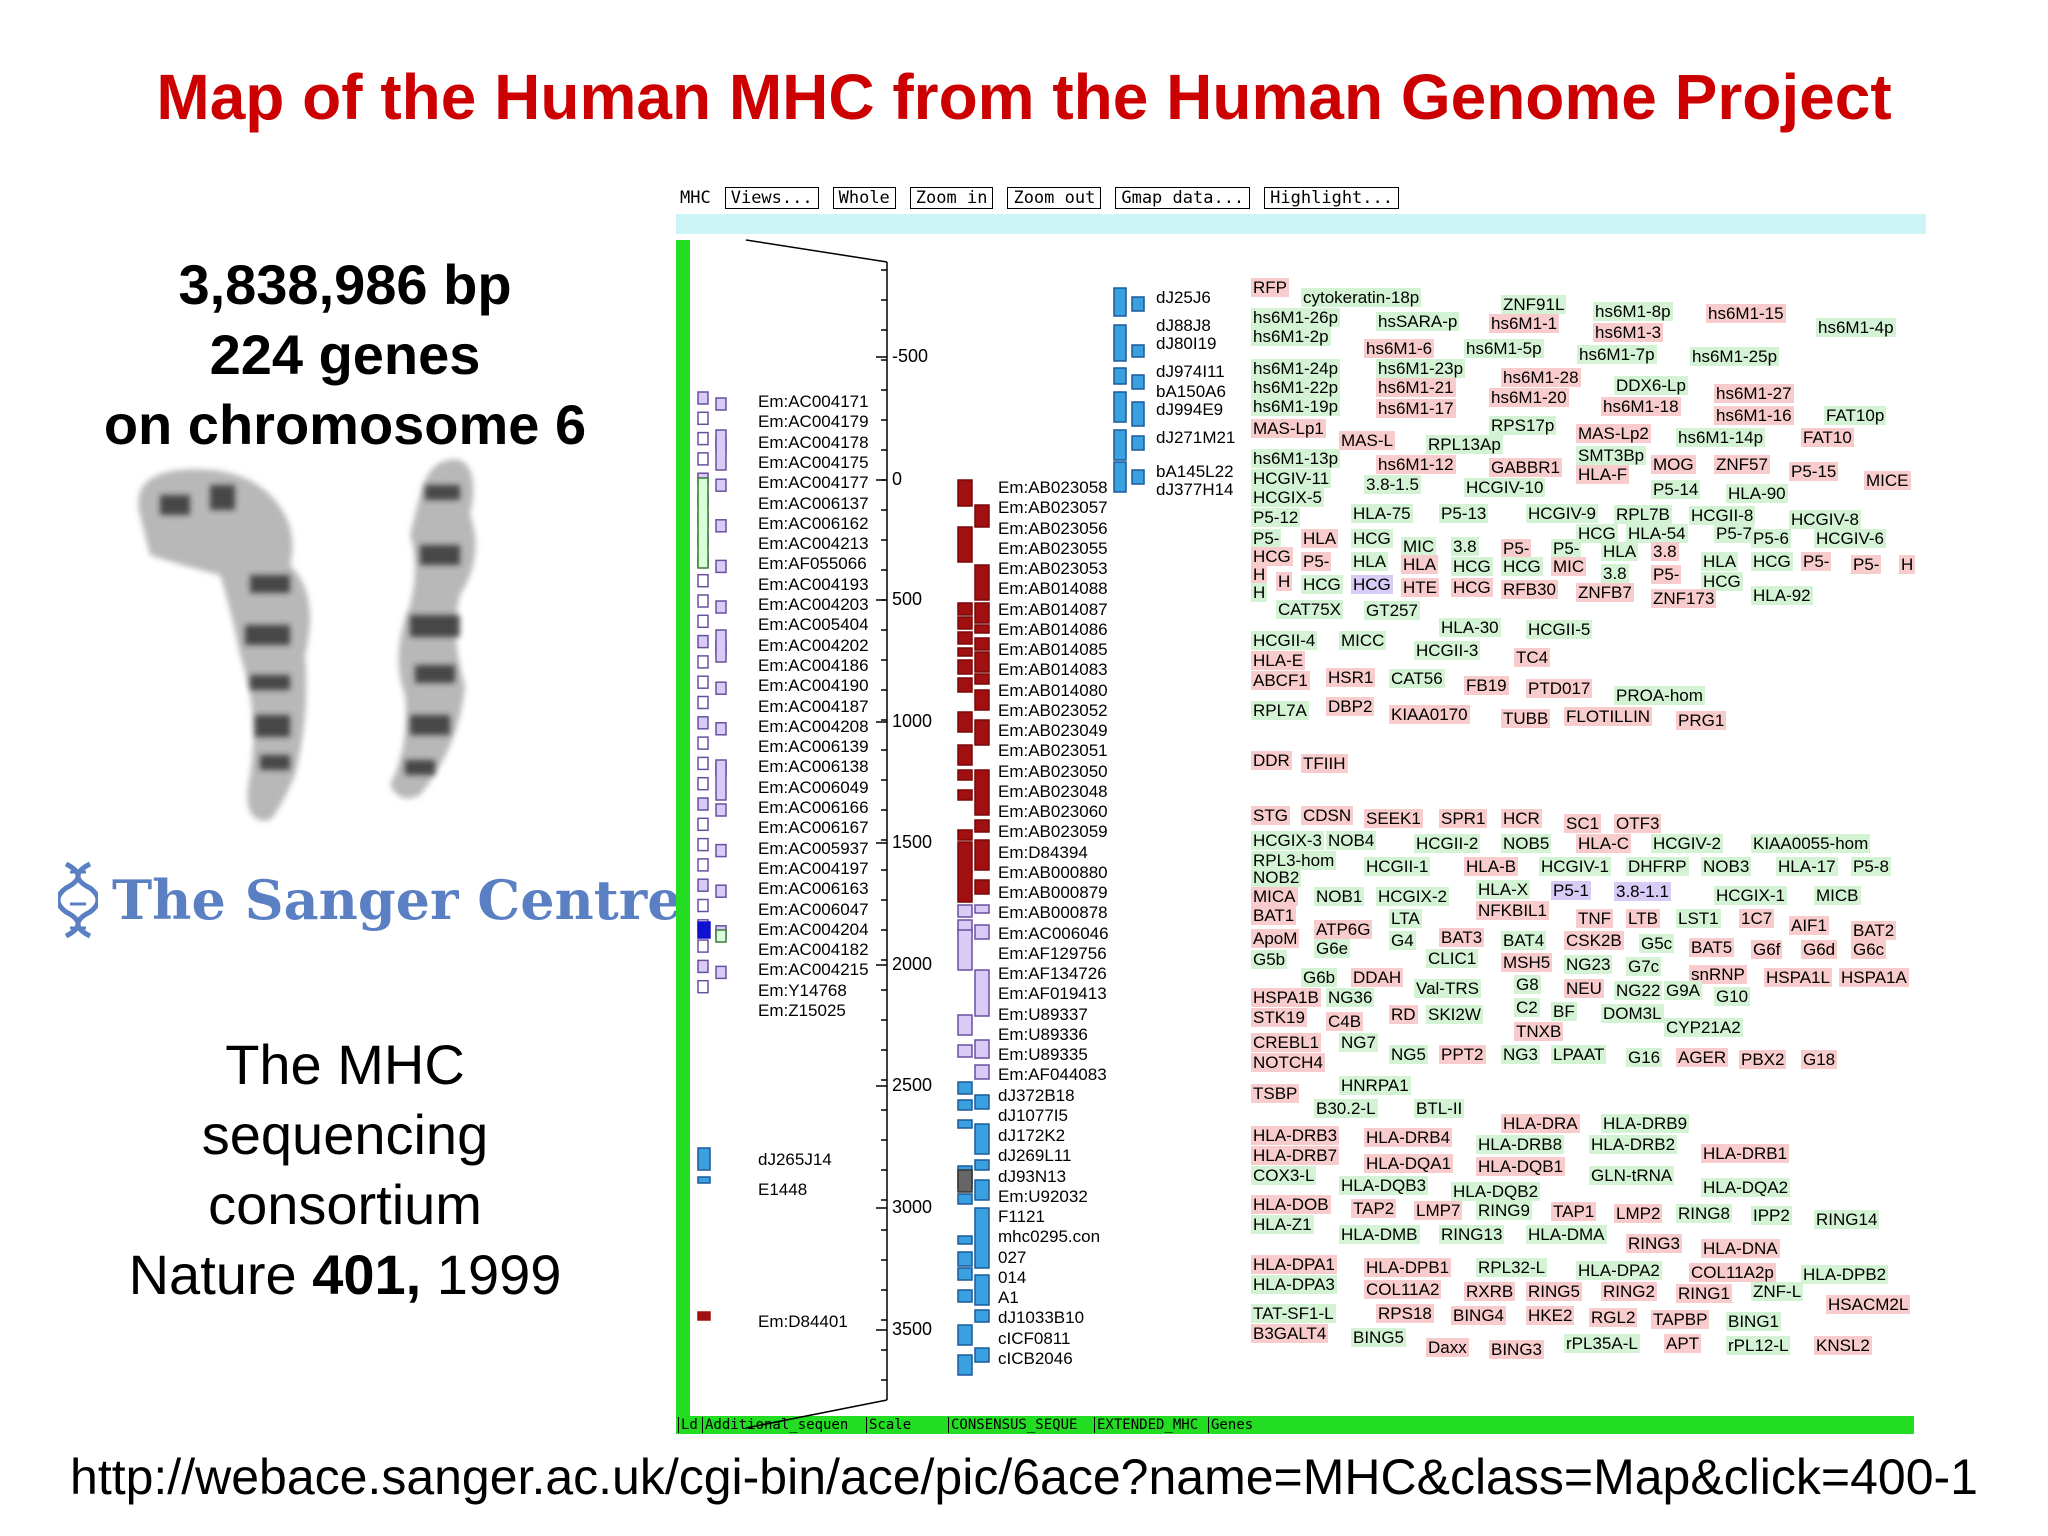 The width and height of the screenshot is (2048, 1536). Describe the element at coordinates (1855, 415) in the screenshot. I see `gene-label: FAT10p` at that location.